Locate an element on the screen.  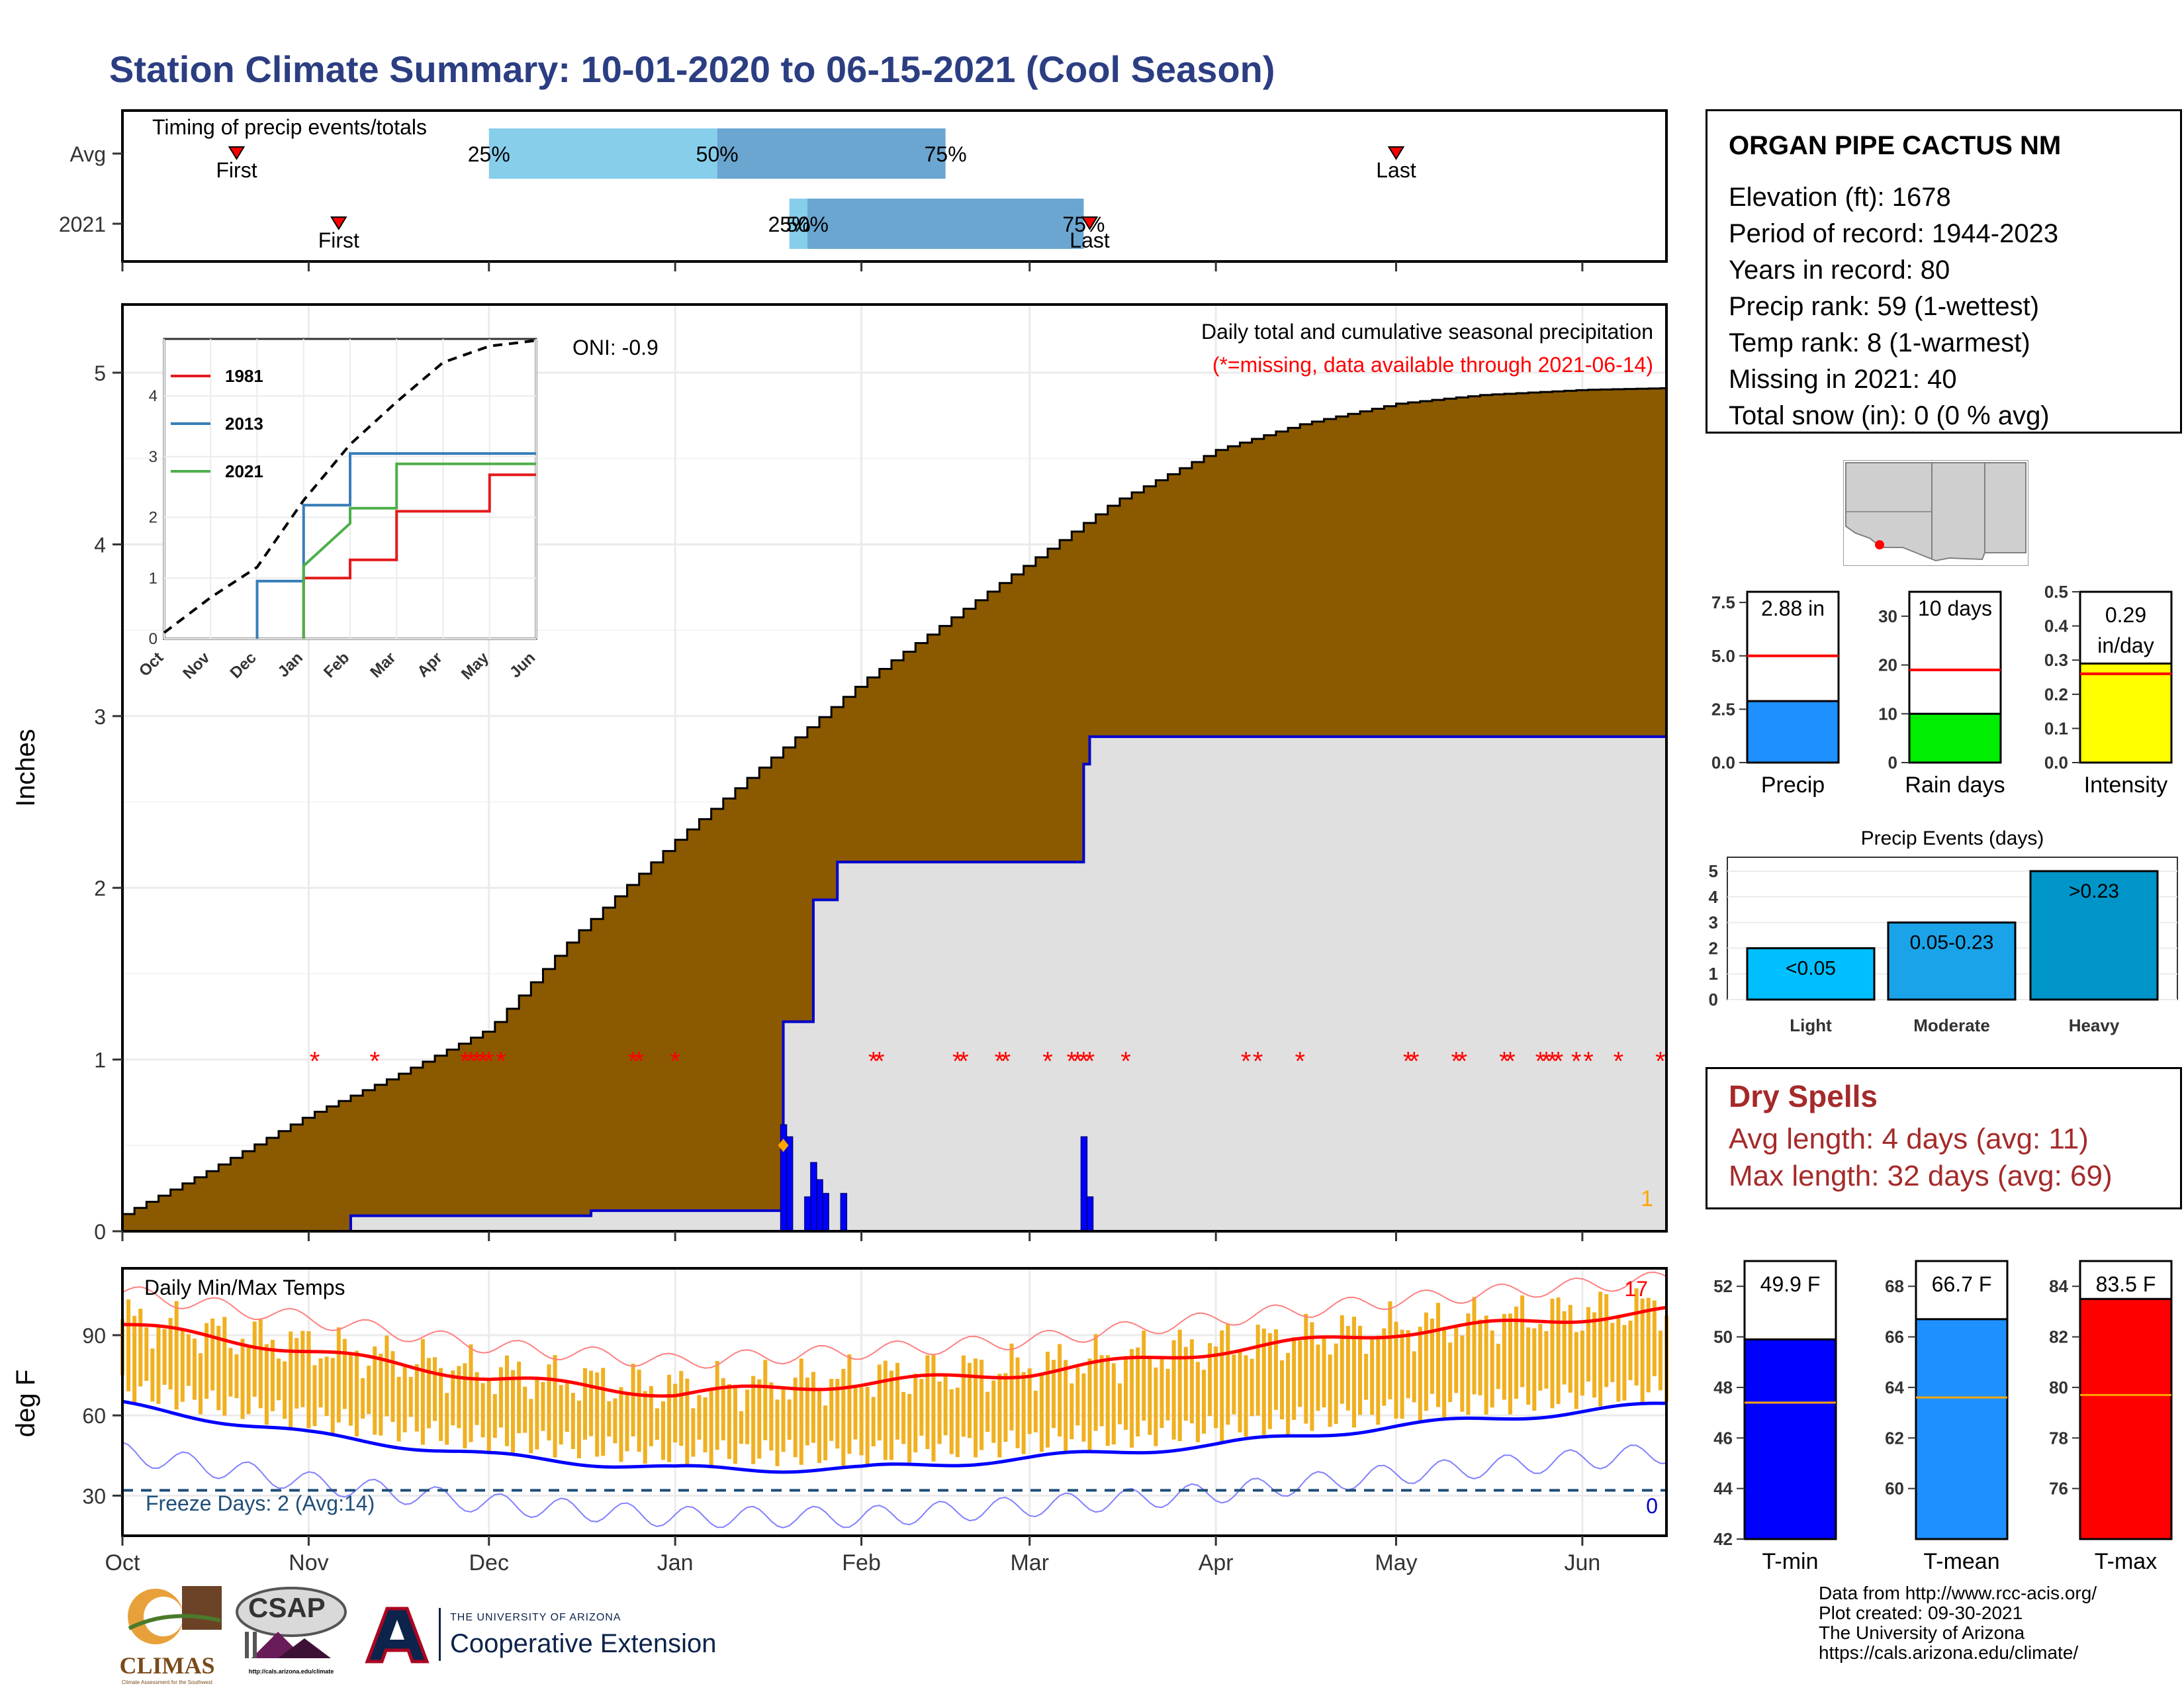
temp-bar-1-y-tick-label: 60 is located at coordinates (1894, 1489).